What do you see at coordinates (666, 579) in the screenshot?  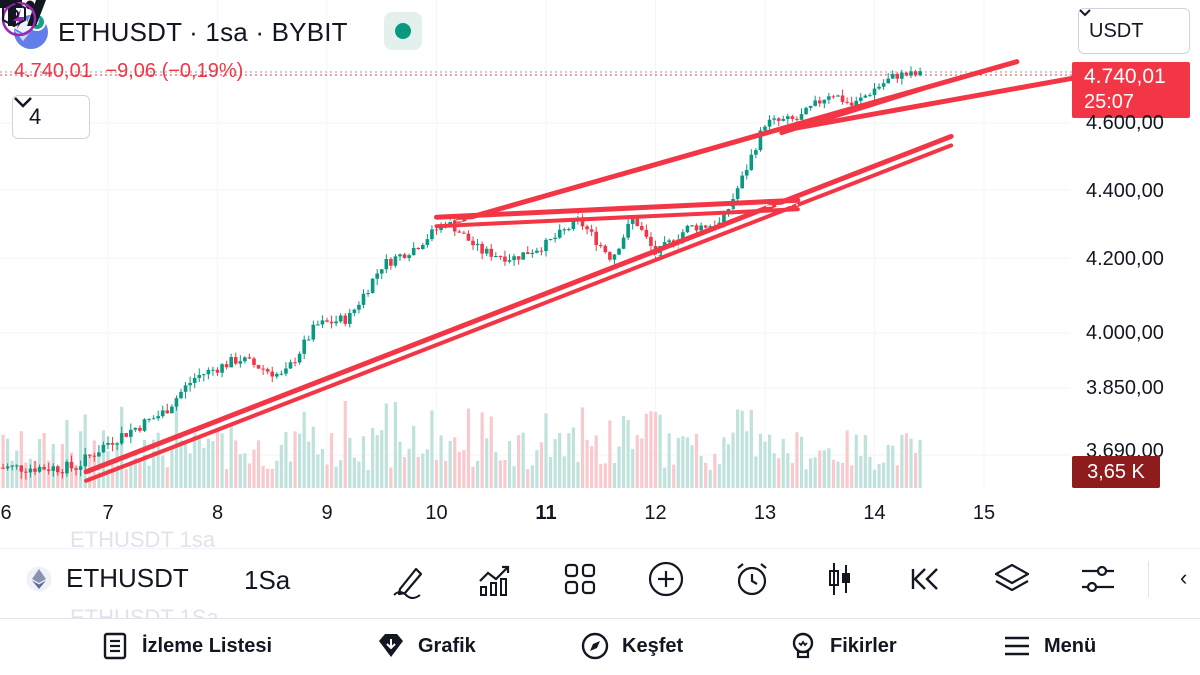 I see `add-plus-icon` at bounding box center [666, 579].